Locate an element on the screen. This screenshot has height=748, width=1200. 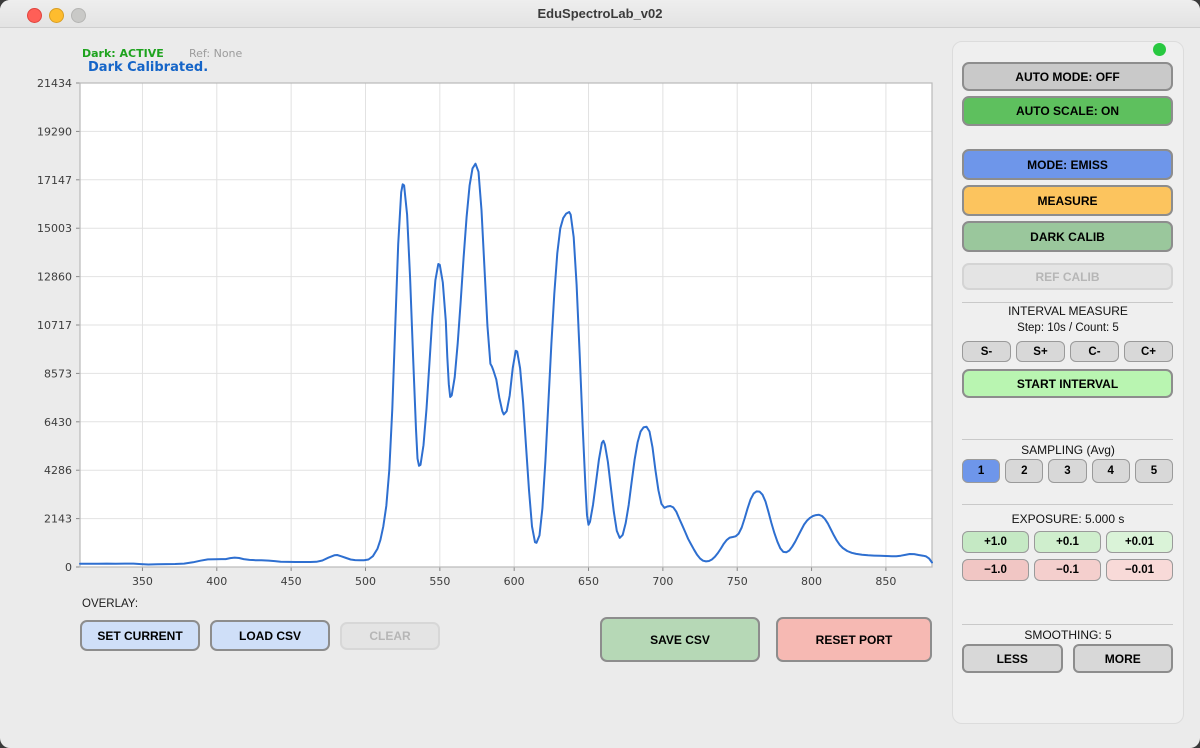
window-title: EduSpectroLab_v02 is located at coordinates (600, 13).